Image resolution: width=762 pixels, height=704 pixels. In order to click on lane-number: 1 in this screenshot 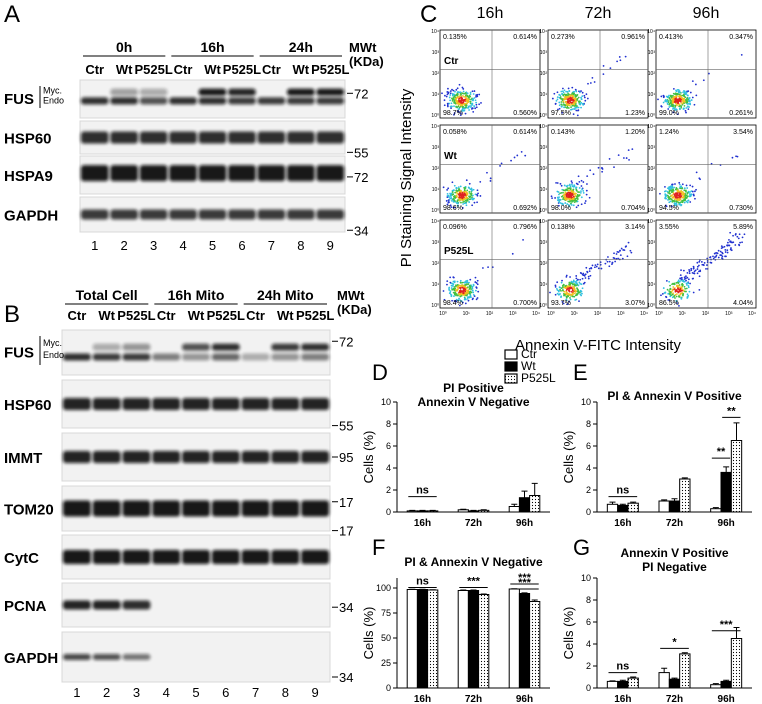, I will do `click(94, 245)`.